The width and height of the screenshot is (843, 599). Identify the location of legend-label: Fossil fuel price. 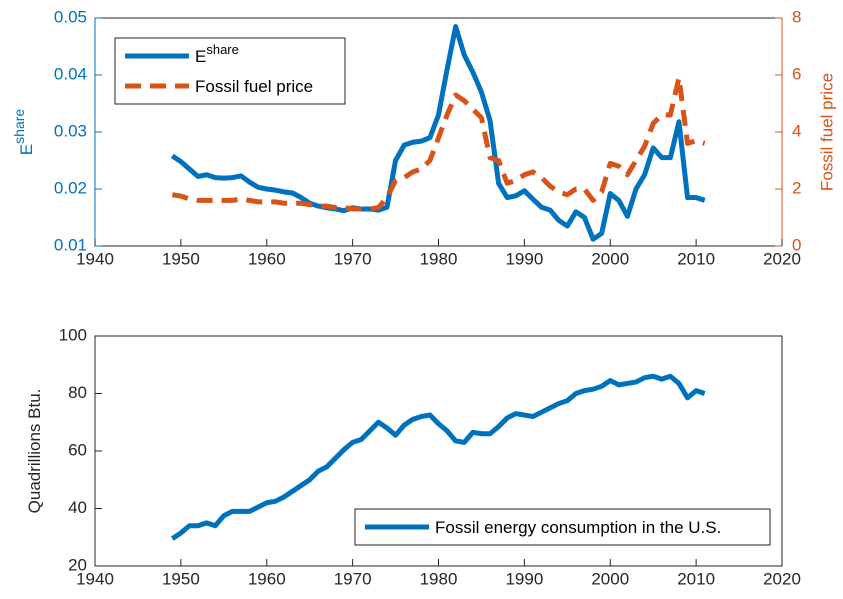
(254, 86).